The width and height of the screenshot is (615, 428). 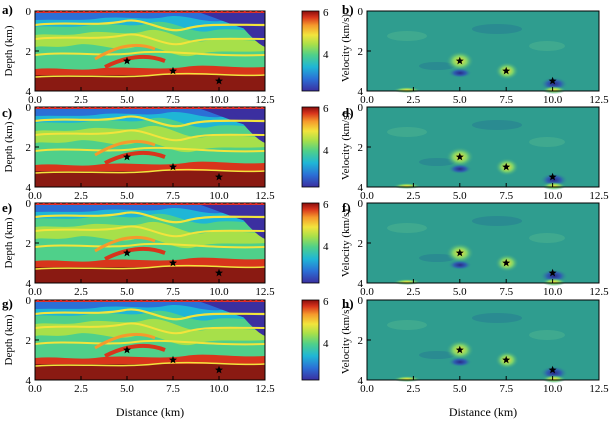 What do you see at coordinates (326, 49) in the screenshot?
I see `colorbar-1: 6 4 Velocity (km/s)` at bounding box center [326, 49].